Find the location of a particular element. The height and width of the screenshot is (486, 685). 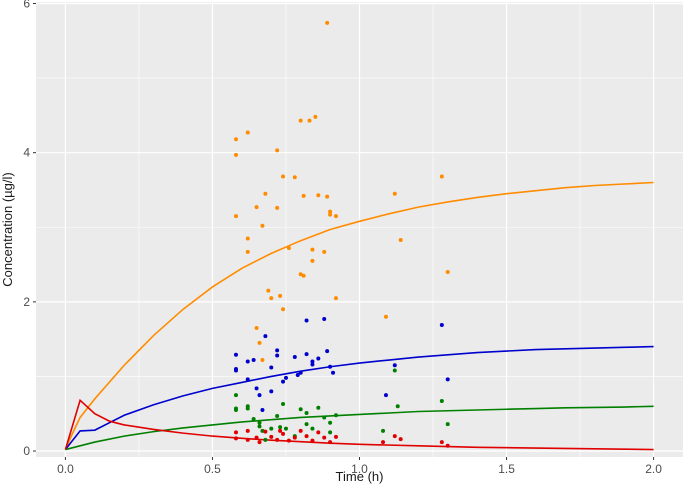

x-tick-label: 0.0 is located at coordinates (65, 469).